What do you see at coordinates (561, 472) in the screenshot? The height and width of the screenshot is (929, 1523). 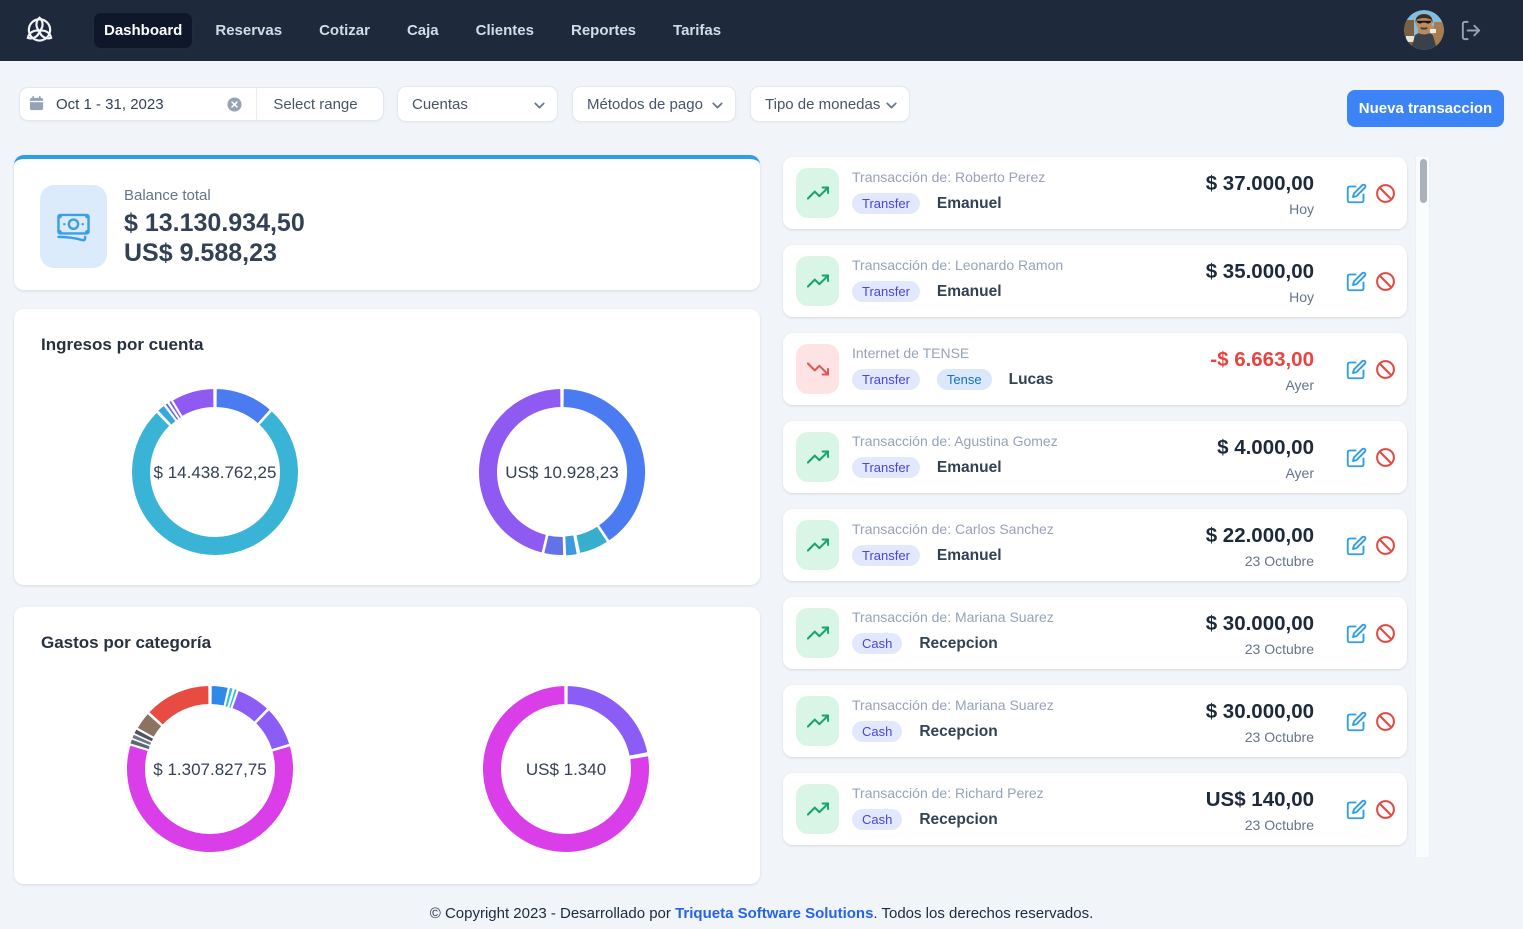 I see `svg-text: US$ 10.928,23` at bounding box center [561, 472].